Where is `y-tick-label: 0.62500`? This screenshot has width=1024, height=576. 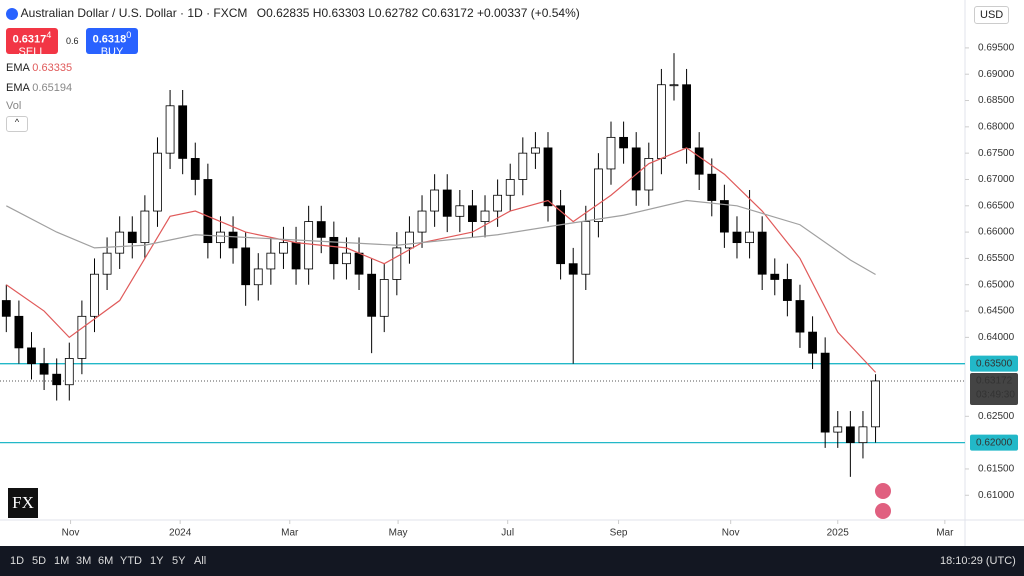
y-tick-label: 0.62500 is located at coordinates (996, 416).